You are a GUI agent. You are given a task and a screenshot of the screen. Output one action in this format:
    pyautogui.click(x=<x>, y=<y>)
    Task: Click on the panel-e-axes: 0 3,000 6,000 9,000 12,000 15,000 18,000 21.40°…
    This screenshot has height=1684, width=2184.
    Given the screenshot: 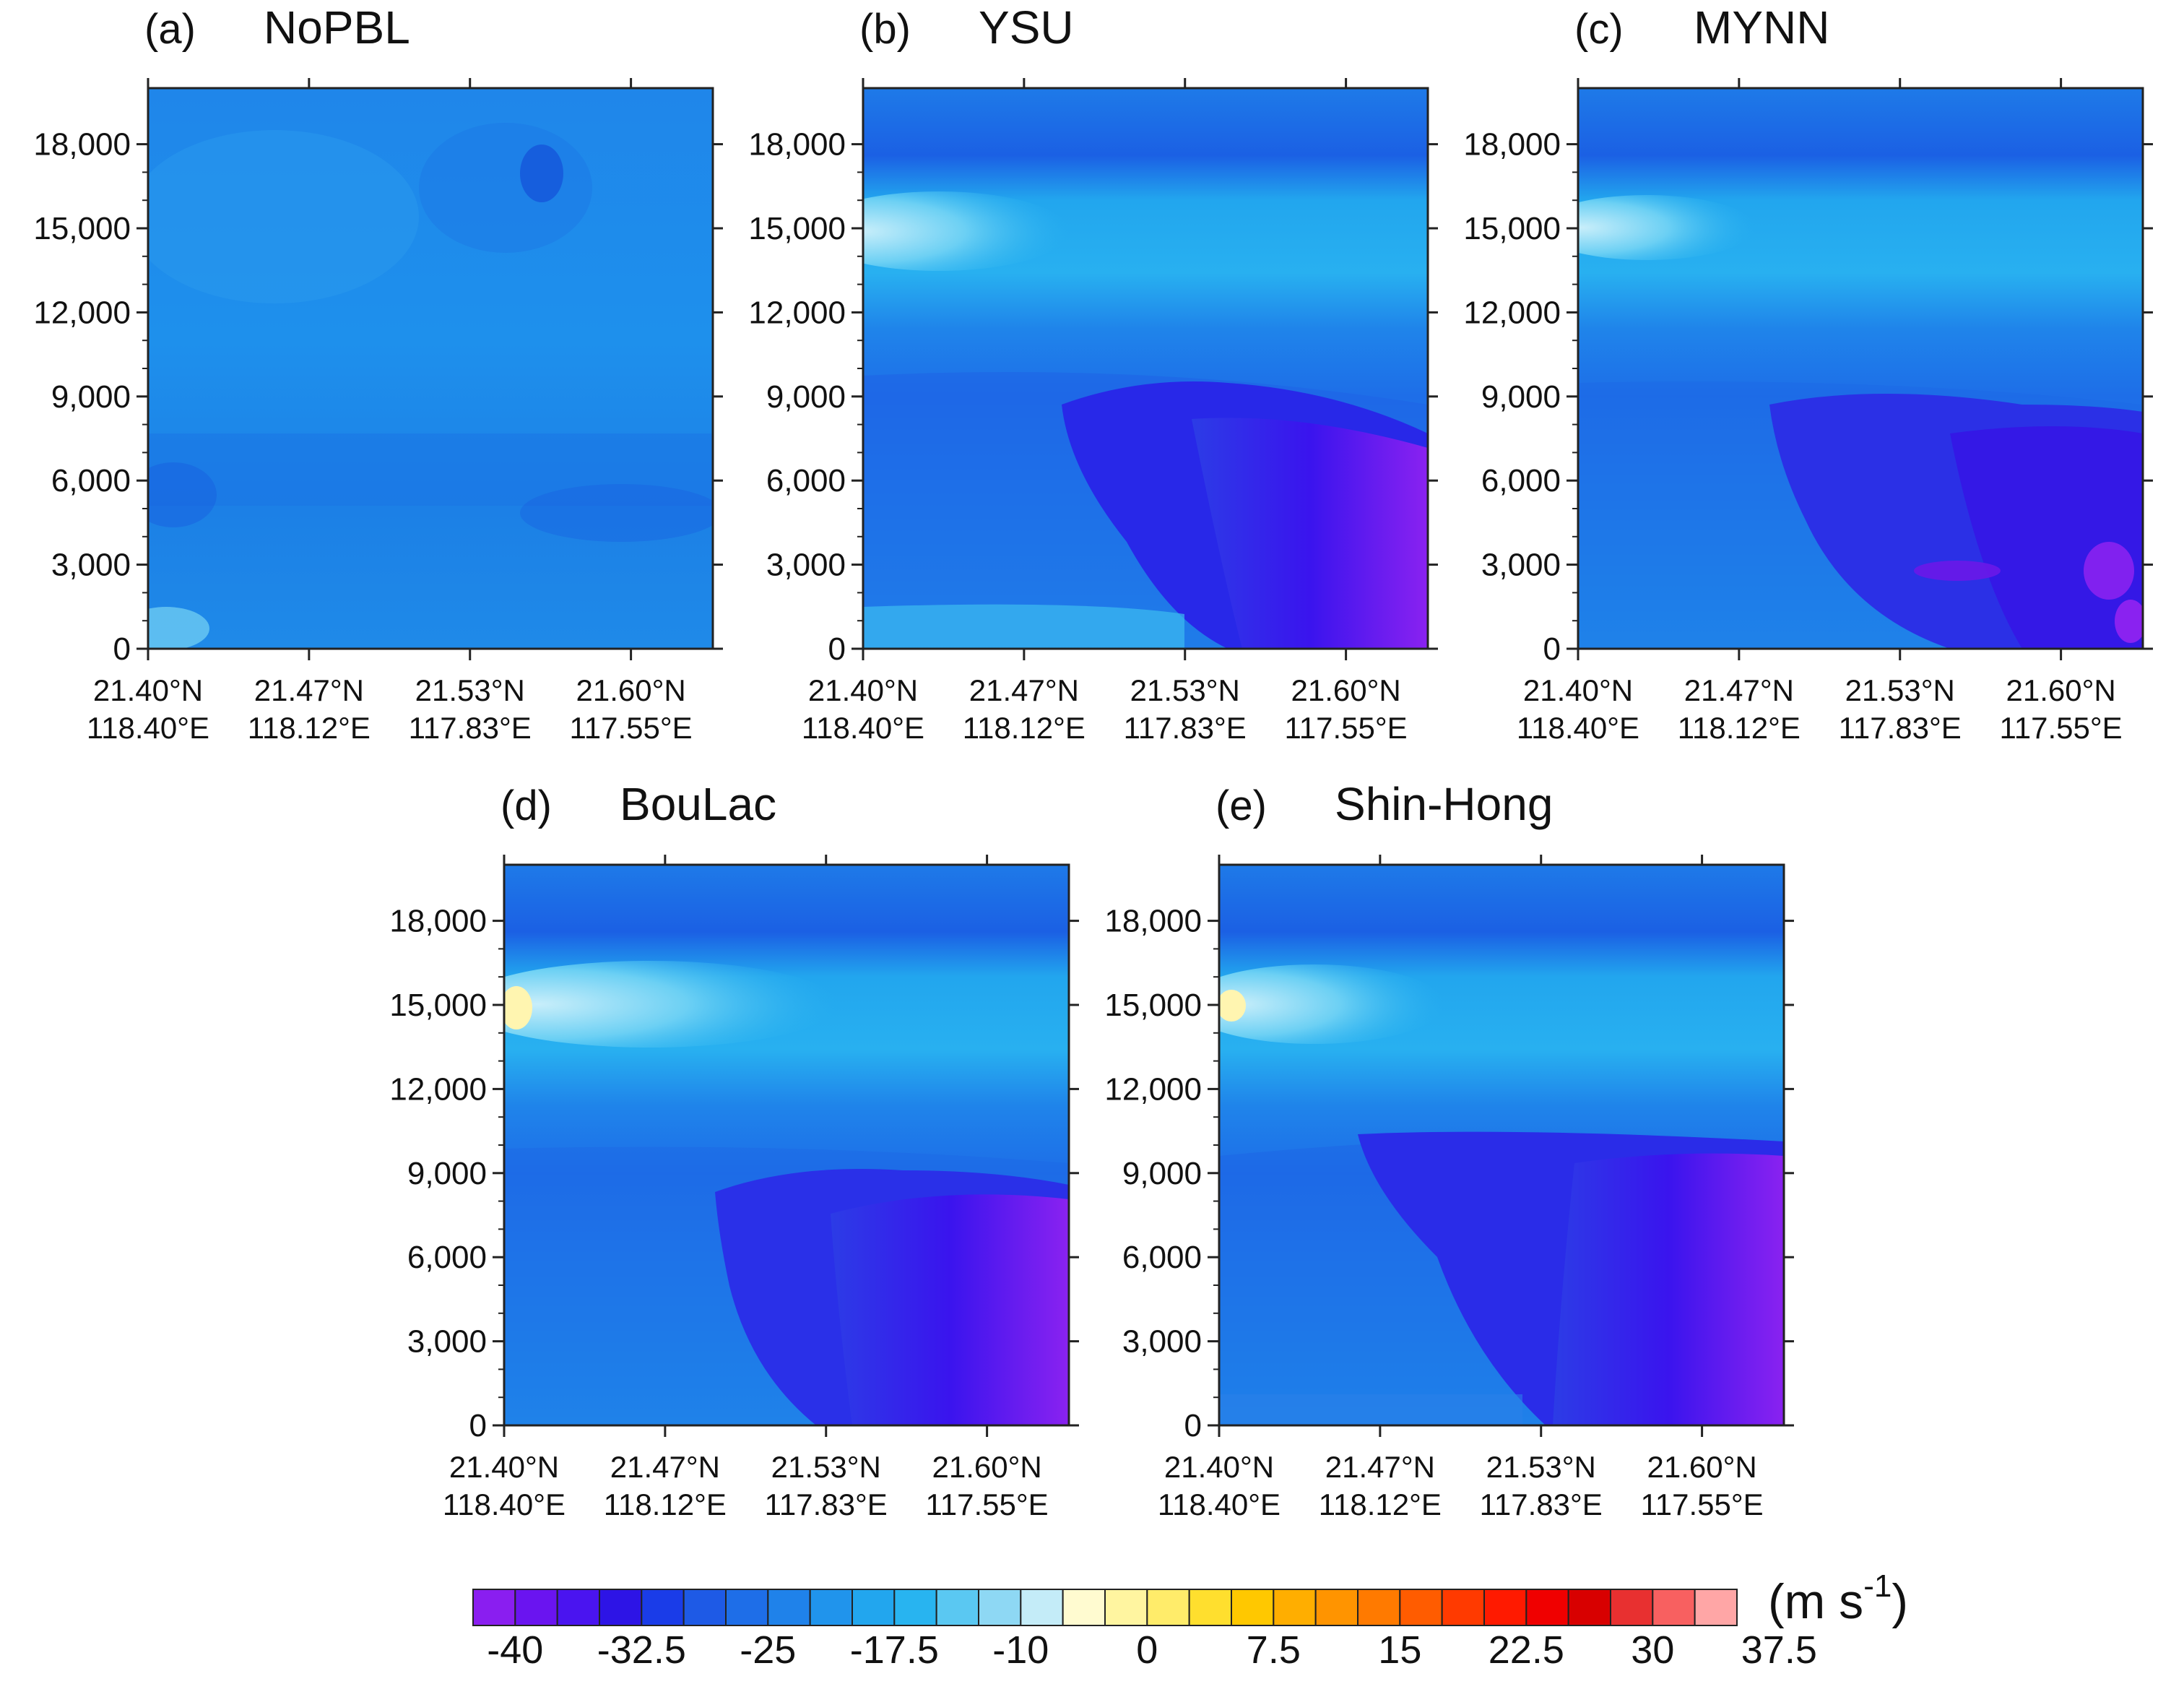 What is the action you would take?
    pyautogui.click(x=1449, y=1188)
    